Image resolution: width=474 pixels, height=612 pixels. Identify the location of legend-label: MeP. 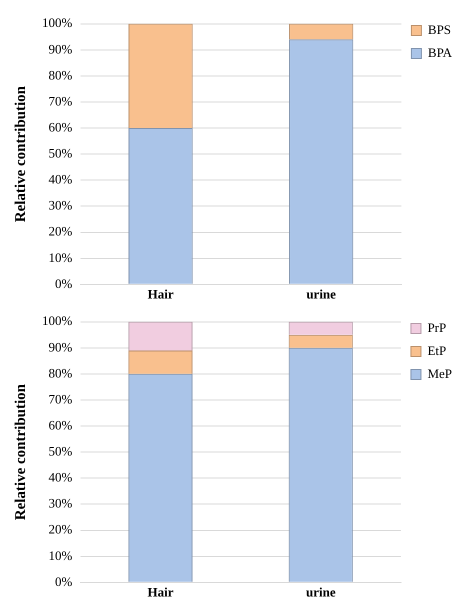
(439, 373).